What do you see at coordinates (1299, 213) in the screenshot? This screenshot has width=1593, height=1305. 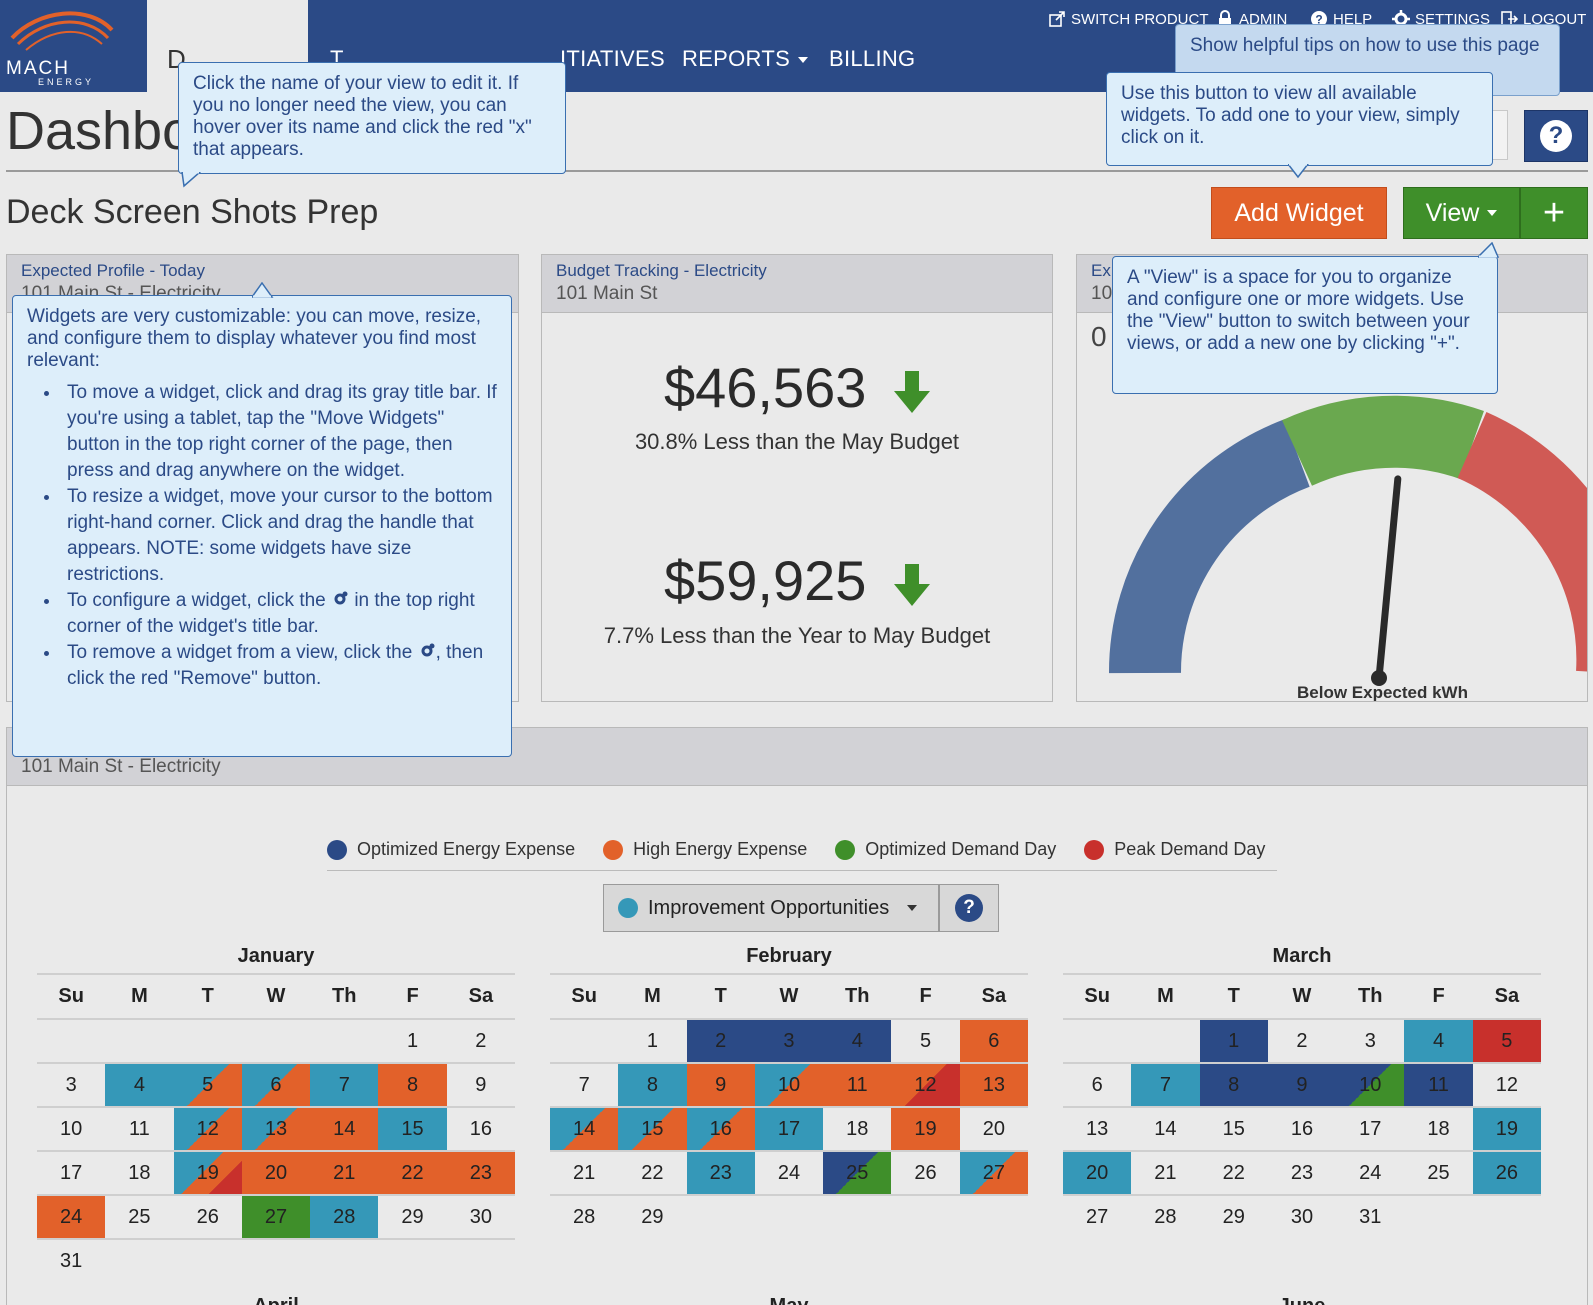 I see `add-widget-button: Add Widget` at bounding box center [1299, 213].